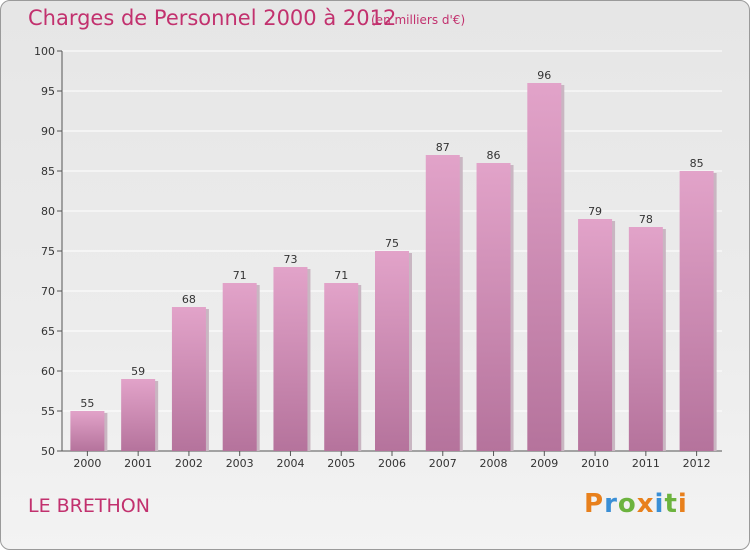 The width and height of the screenshot is (750, 550). What do you see at coordinates (138, 463) in the screenshot?
I see `x-tick-label: 2001` at bounding box center [138, 463].